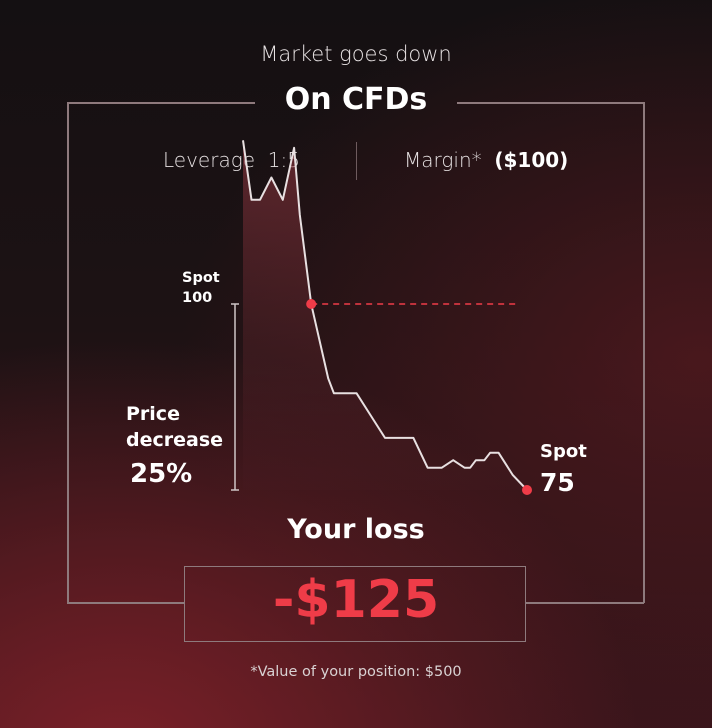 This screenshot has height=728, width=712. What do you see at coordinates (531, 160) in the screenshot?
I see `margin-value: ($100)` at bounding box center [531, 160].